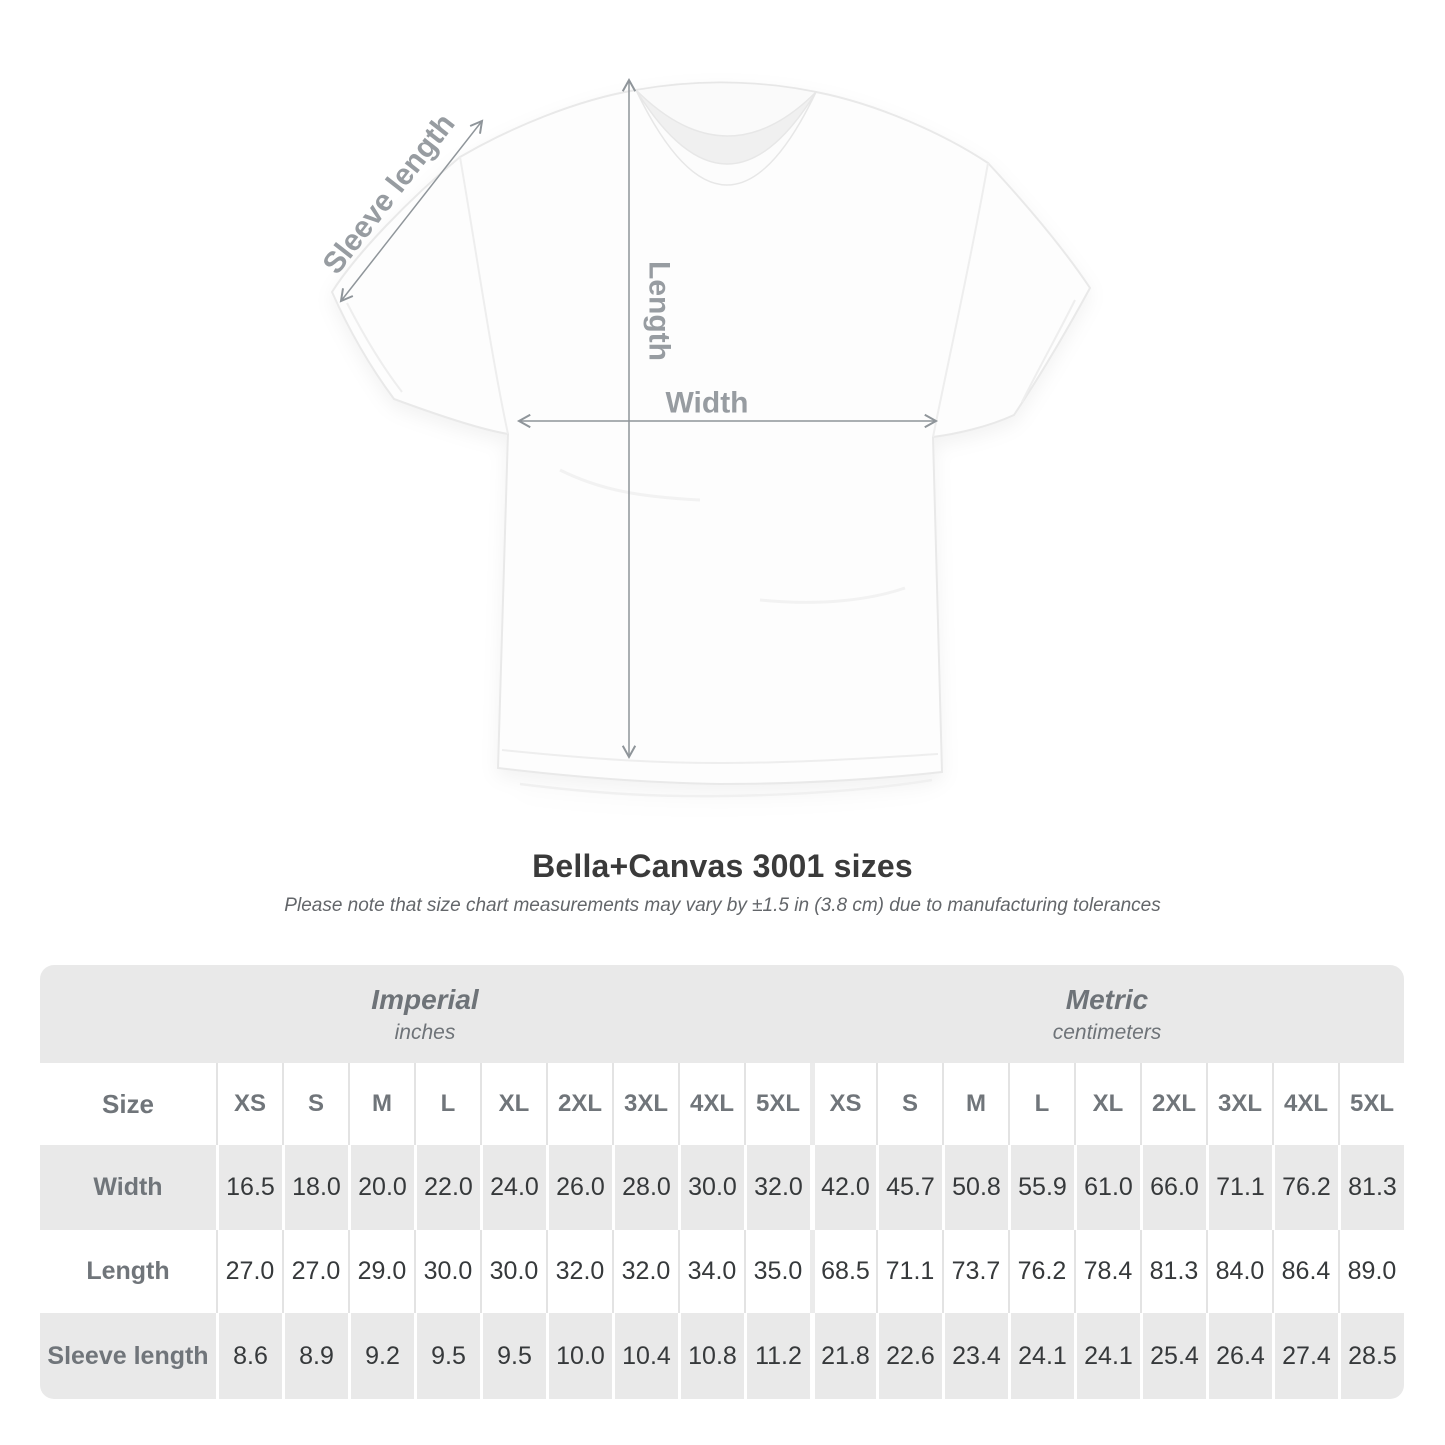  What do you see at coordinates (579, 1104) in the screenshot?
I see `size-col-header-imperial: 2XL` at bounding box center [579, 1104].